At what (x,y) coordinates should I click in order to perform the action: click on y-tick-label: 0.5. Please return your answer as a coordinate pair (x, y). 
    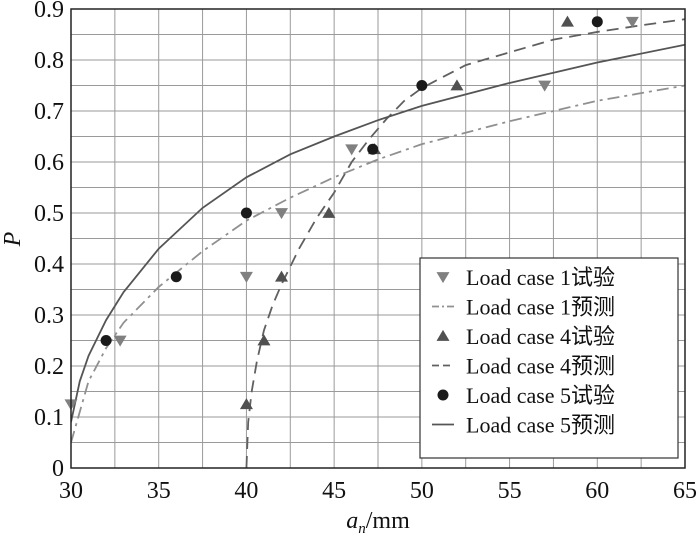
    Looking at the image, I should click on (49, 214).